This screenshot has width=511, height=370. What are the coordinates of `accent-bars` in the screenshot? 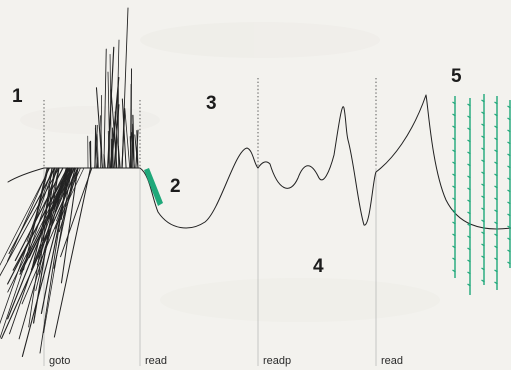 It's located at (481, 194).